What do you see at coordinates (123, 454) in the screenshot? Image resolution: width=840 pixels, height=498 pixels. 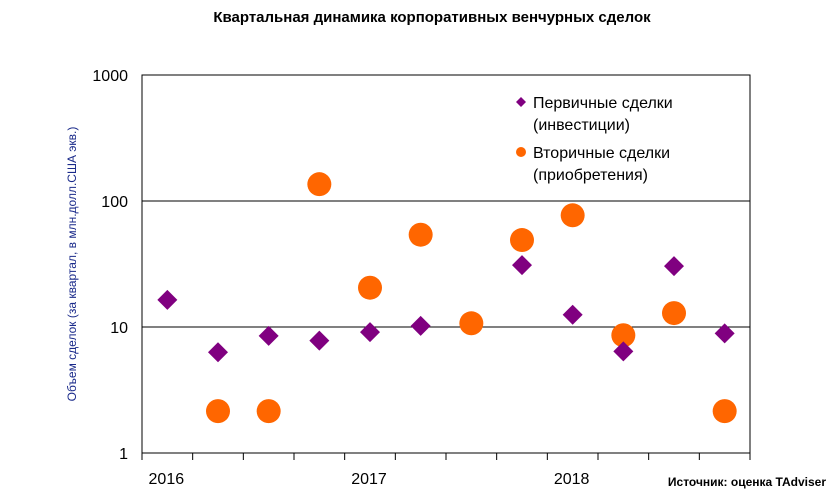 I see `y-tick-label: 1` at bounding box center [123, 454].